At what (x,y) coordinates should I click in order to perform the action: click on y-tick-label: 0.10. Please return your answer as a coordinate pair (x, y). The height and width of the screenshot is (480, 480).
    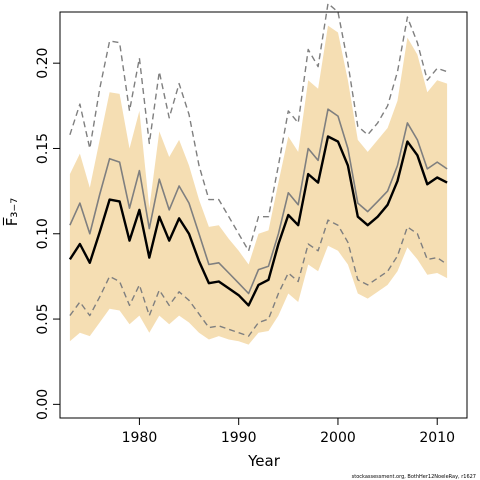
    Looking at the image, I should click on (43, 233).